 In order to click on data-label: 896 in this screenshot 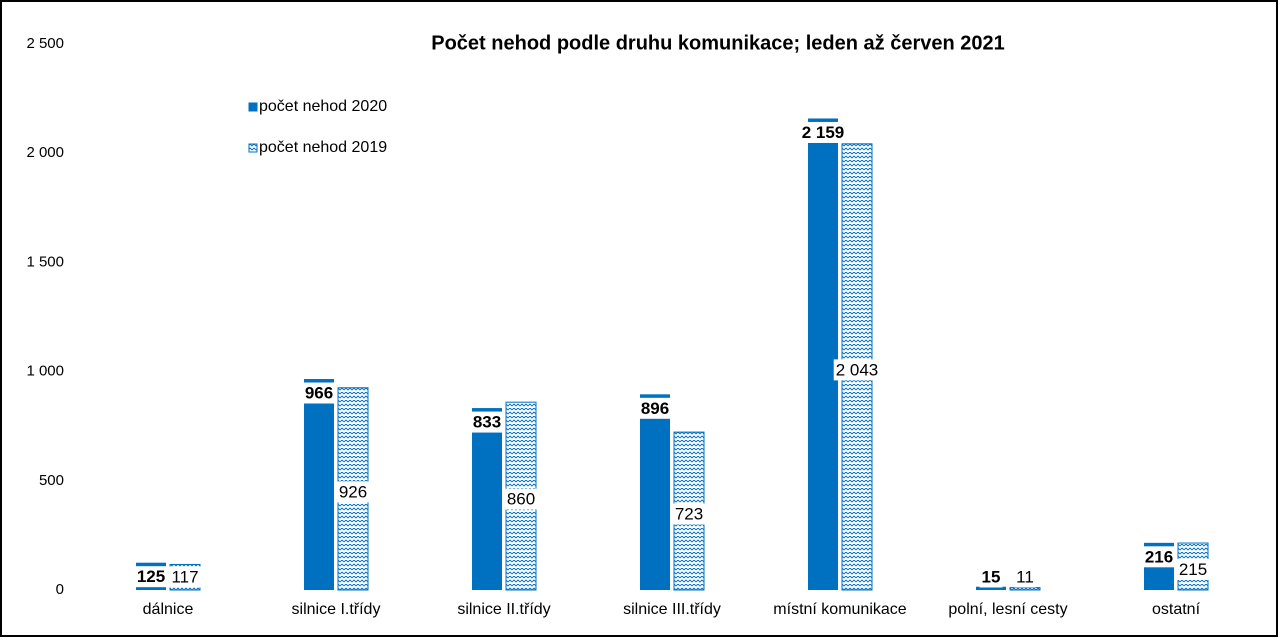, I will do `click(655, 408)`.